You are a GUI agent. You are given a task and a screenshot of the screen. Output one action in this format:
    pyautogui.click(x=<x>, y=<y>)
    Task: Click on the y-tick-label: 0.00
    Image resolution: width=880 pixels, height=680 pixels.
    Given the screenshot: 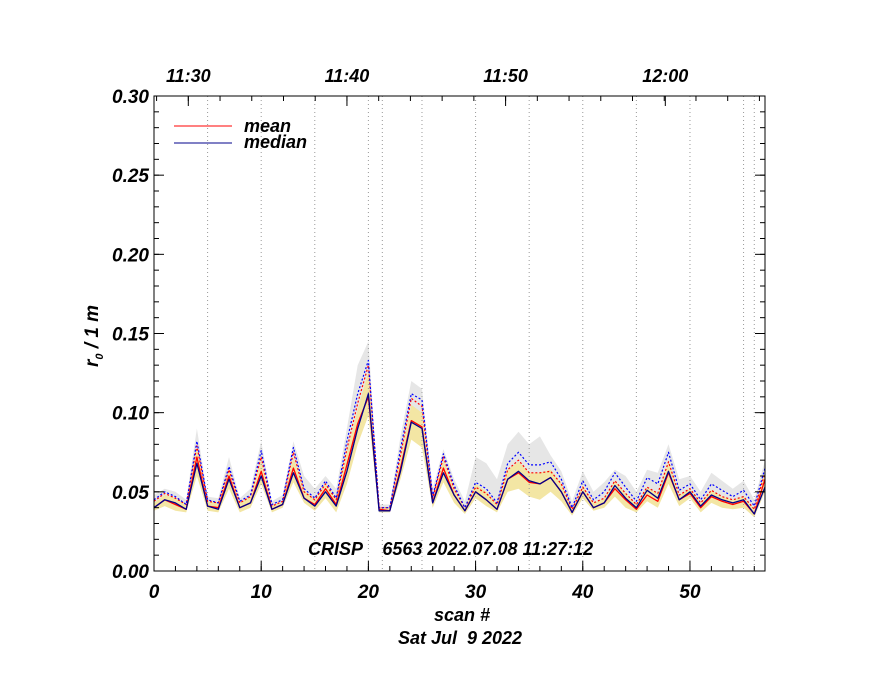 What is the action you would take?
    pyautogui.click(x=130, y=572)
    